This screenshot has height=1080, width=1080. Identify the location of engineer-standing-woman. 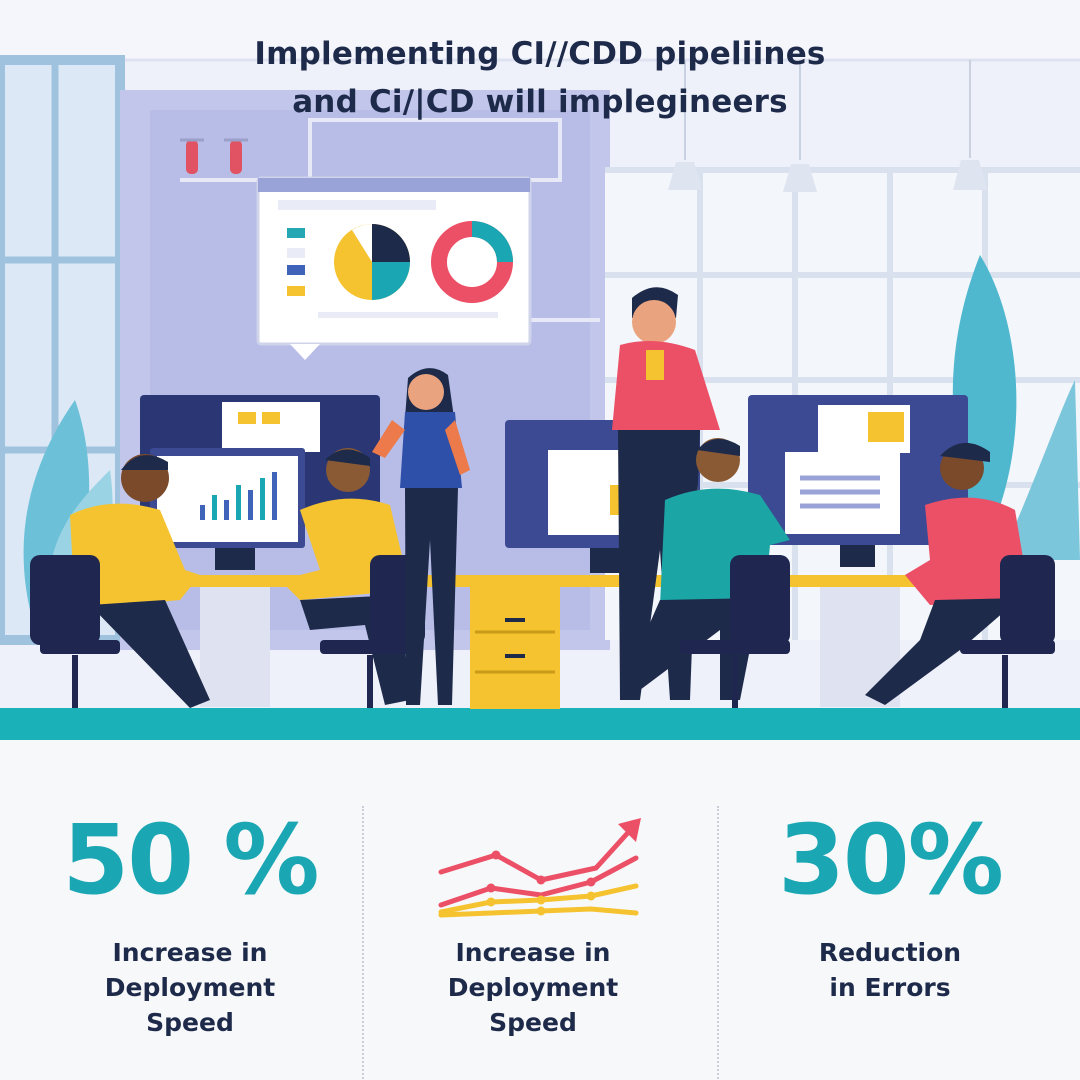
(421, 536).